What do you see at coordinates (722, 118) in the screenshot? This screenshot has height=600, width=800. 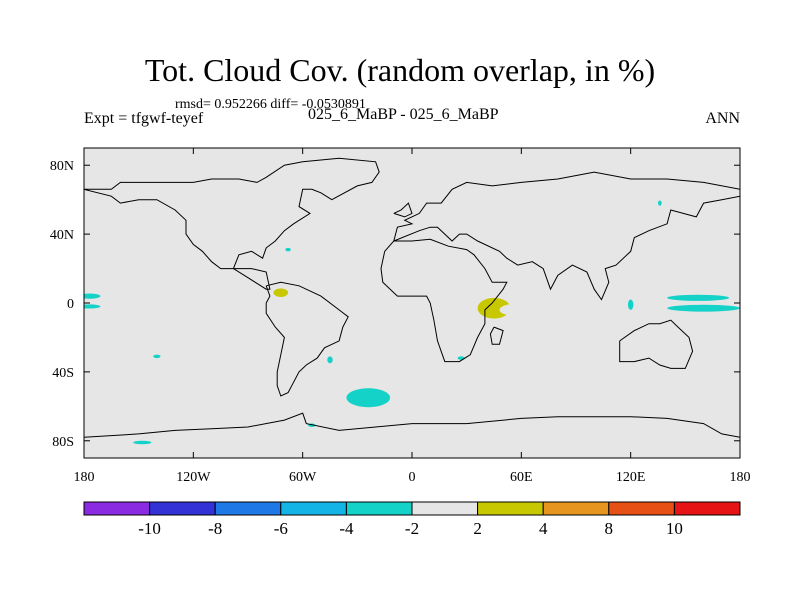 I see `season-label: ANN` at bounding box center [722, 118].